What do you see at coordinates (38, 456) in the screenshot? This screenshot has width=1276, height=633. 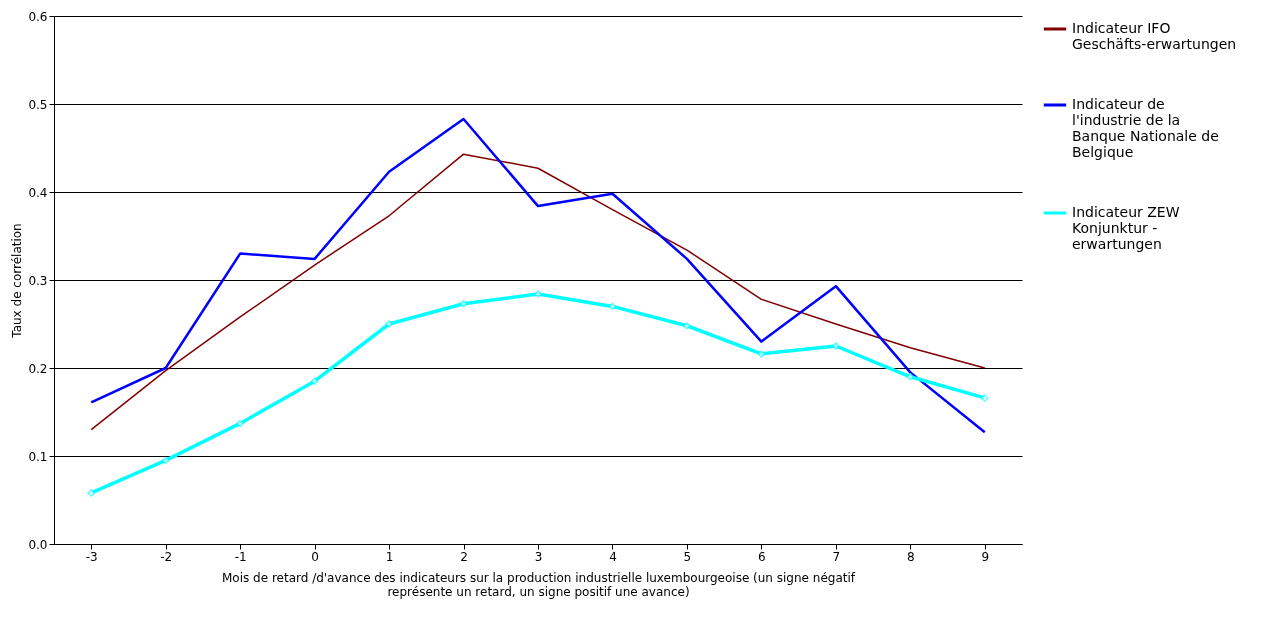 I see `y-tick-label: 0.1` at bounding box center [38, 456].